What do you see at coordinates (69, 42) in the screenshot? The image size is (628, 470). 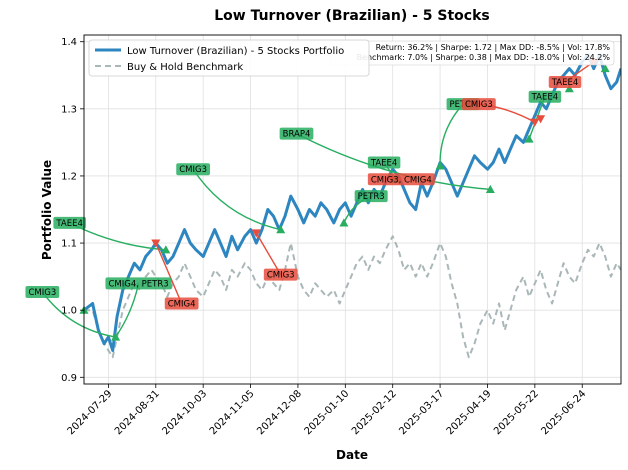 I see `y-tick-label: 1.4` at bounding box center [69, 42].